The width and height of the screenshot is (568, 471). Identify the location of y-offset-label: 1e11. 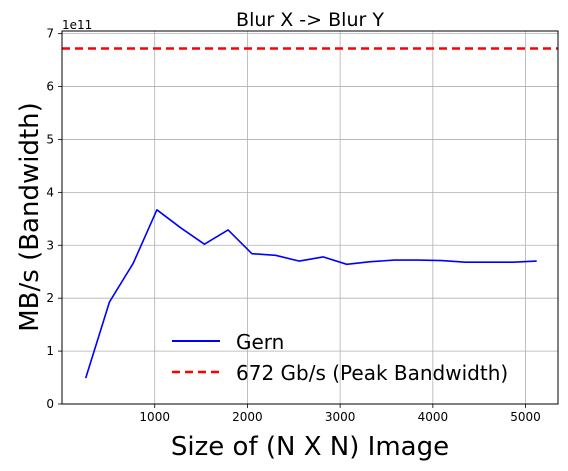
(77, 25).